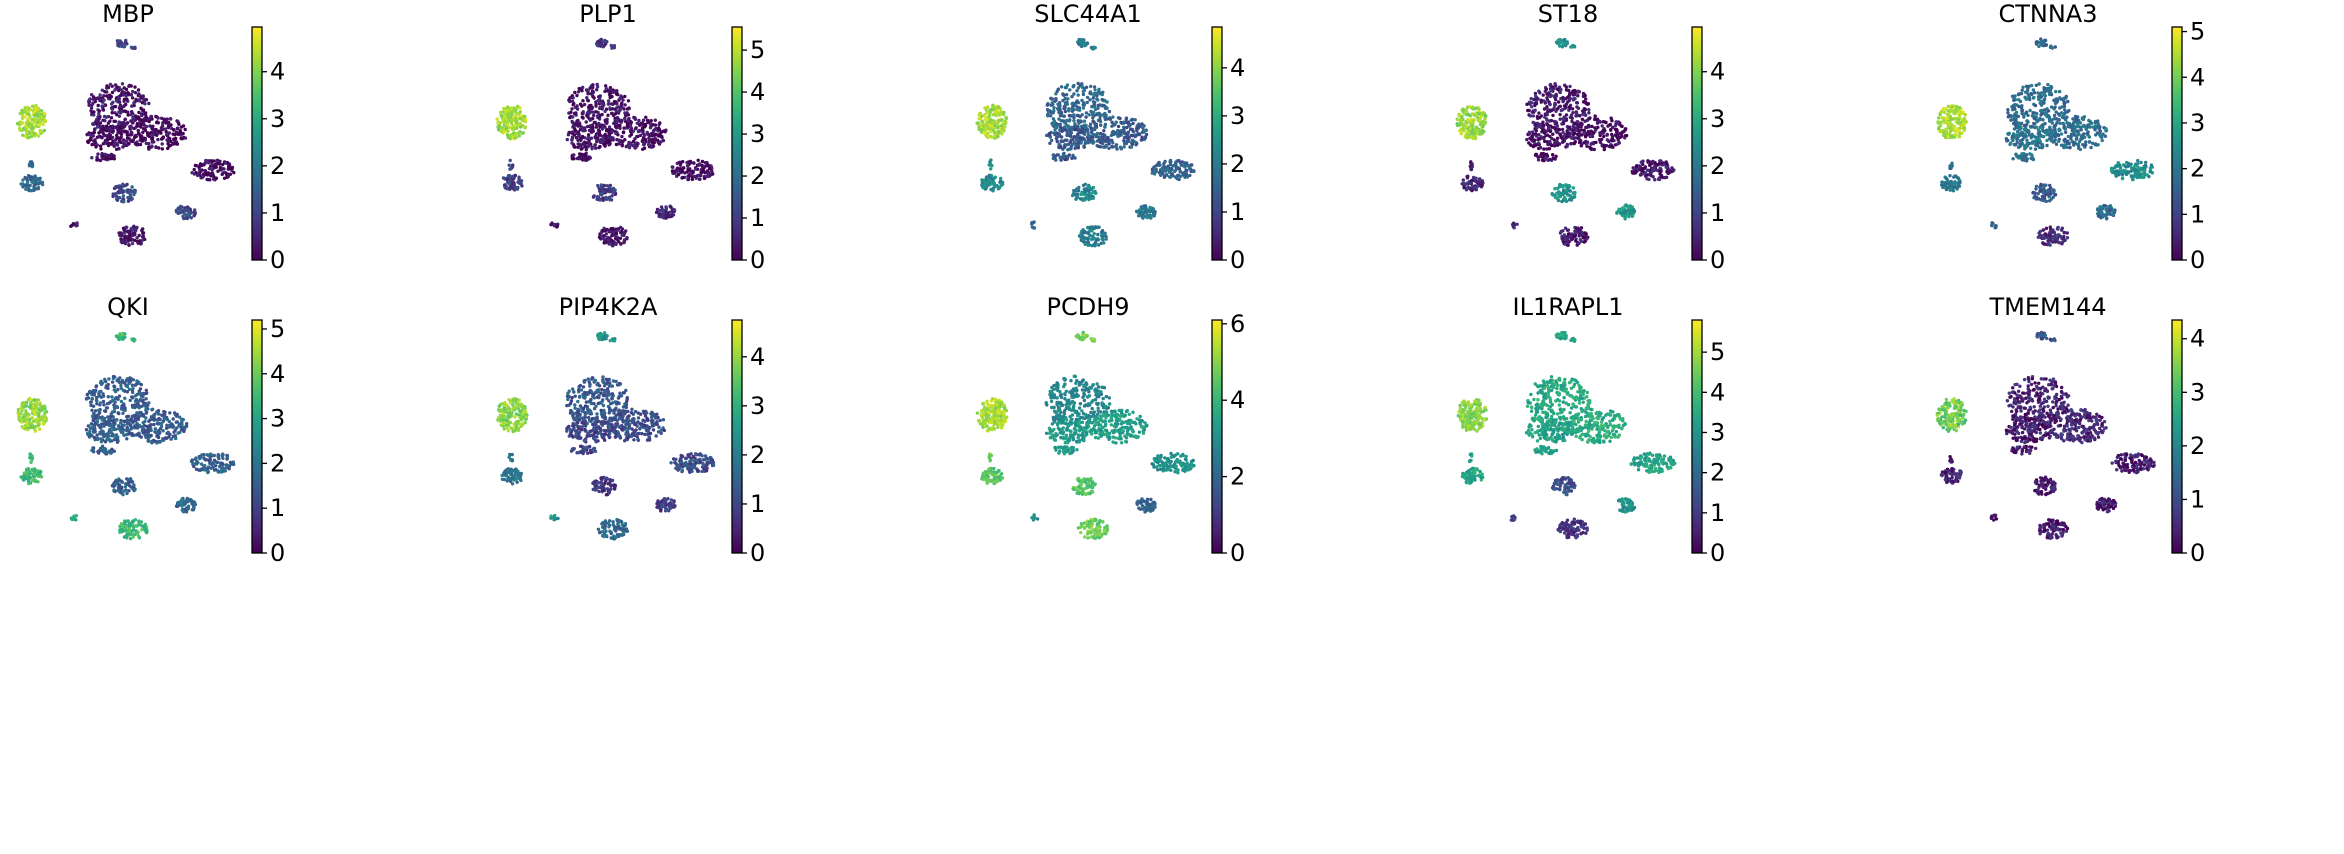  What do you see at coordinates (257, 143) in the screenshot?
I see `colorbar` at bounding box center [257, 143].